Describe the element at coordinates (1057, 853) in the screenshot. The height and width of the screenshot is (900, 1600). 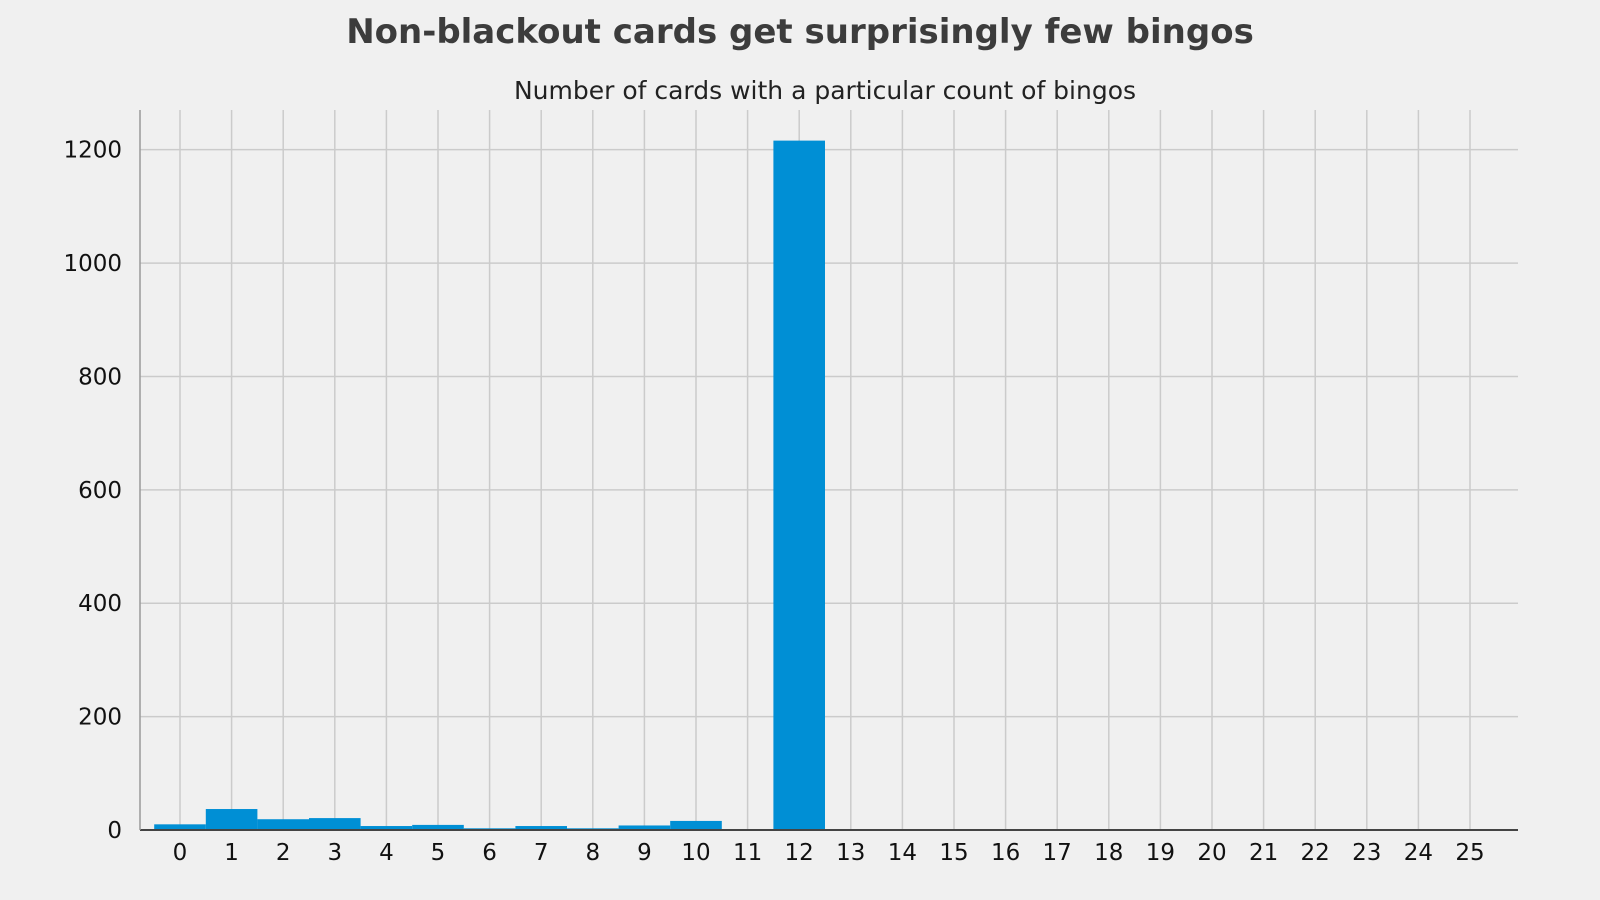
I see `x-tick-label: 17` at that location.